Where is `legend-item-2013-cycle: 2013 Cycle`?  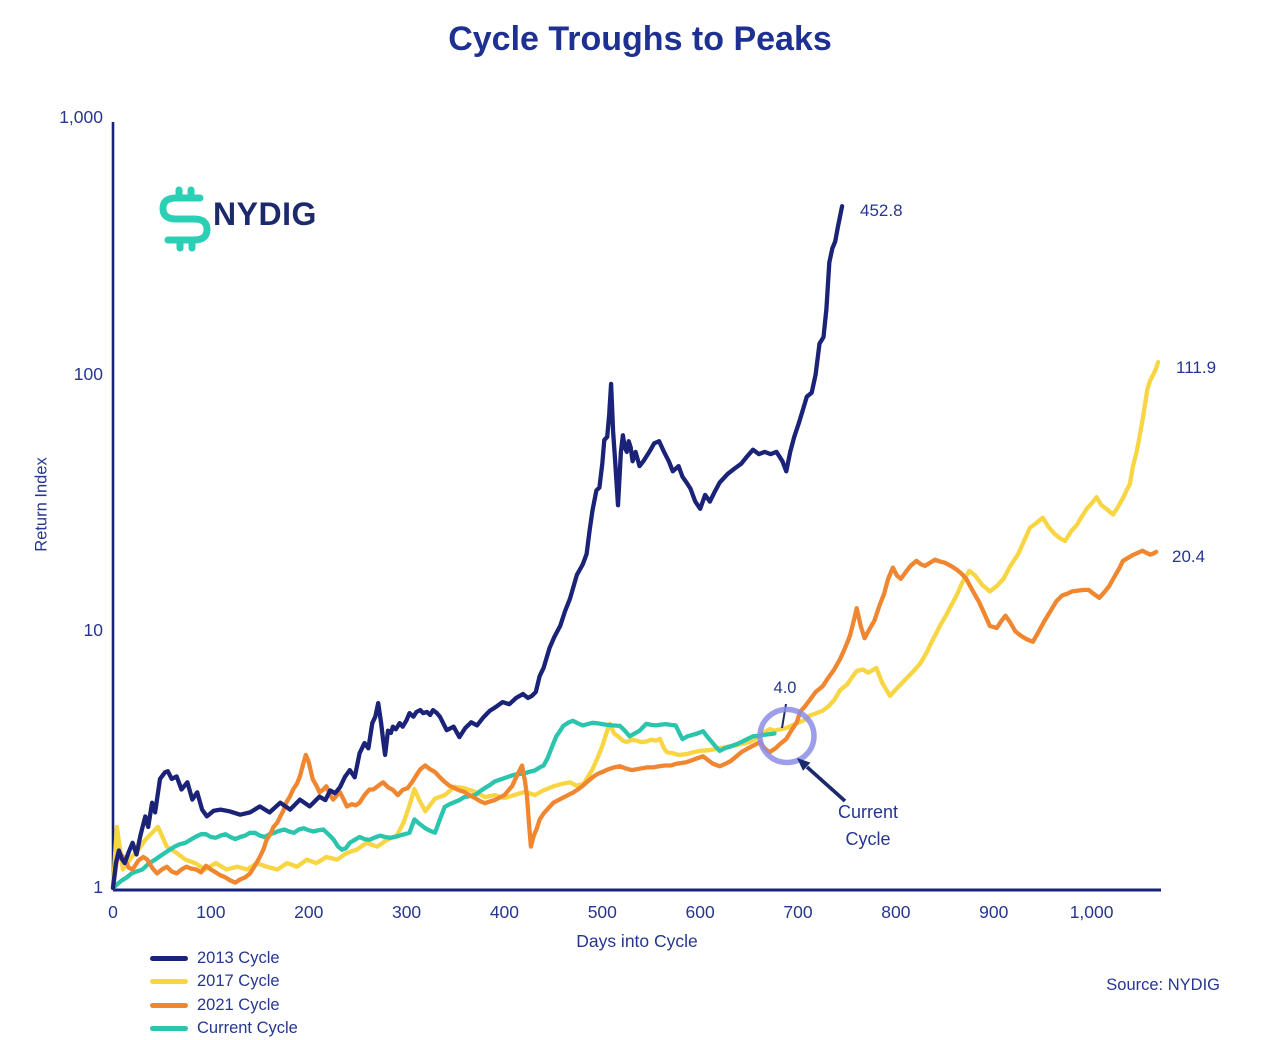
legend-item-2013-cycle: 2013 Cycle is located at coordinates (224, 958).